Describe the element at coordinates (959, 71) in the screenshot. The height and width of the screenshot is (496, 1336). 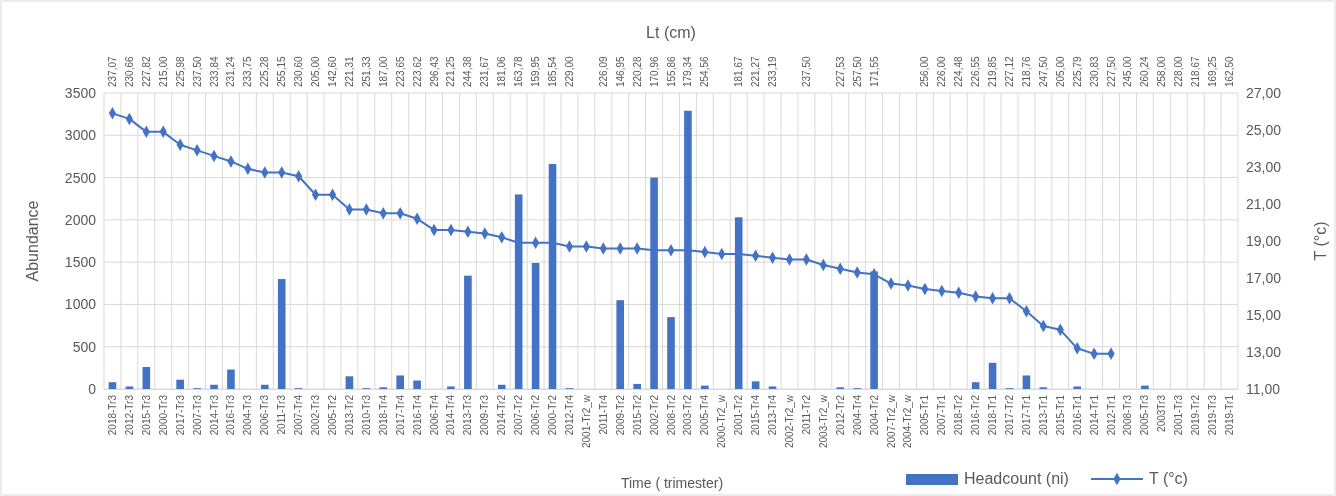
I see `text: 224,48` at that location.